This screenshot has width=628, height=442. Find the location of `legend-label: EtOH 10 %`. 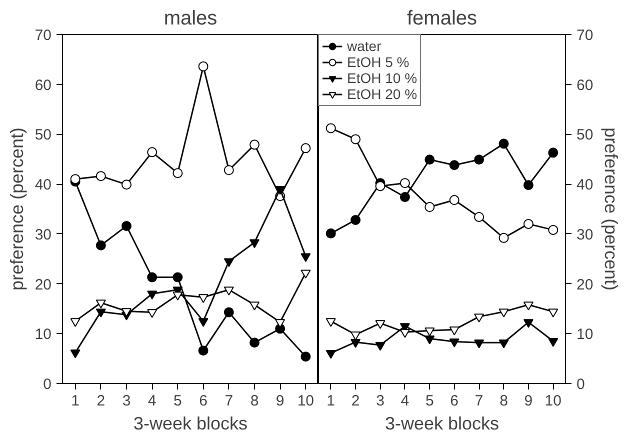

legend-label: EtOH 10 % is located at coordinates (382, 78).